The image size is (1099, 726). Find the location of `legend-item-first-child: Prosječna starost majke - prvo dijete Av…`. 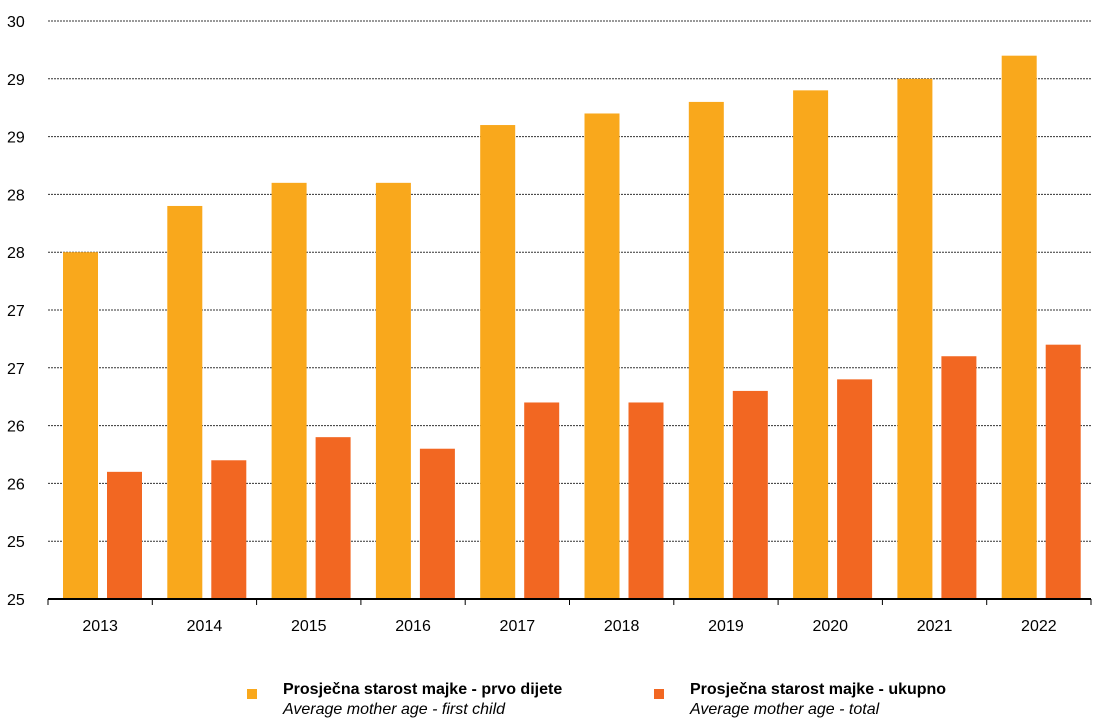

legend-item-first-child: Prosječna starost majke - prvo dijete Av… is located at coordinates (404, 700).